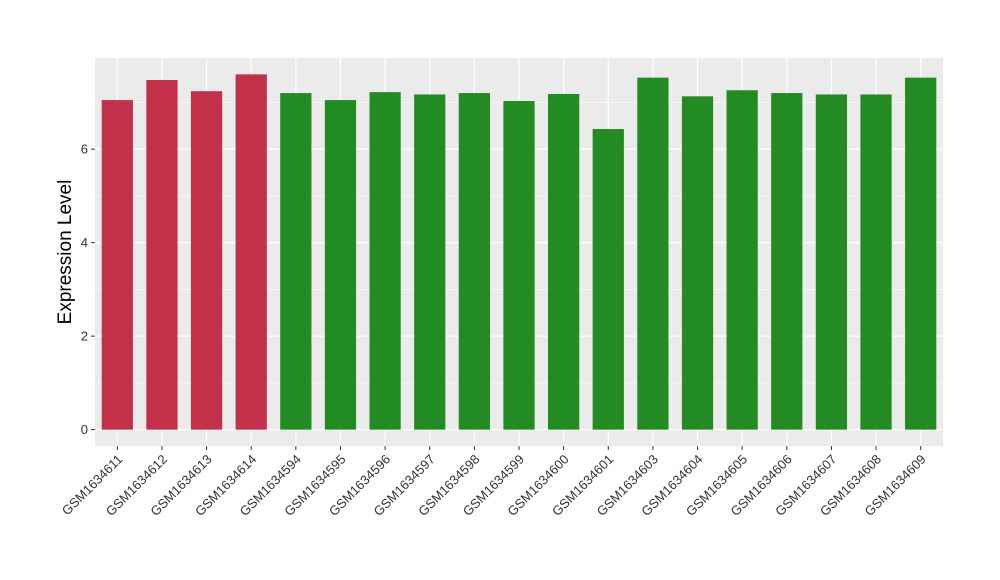 Image resolution: width=1000 pixels, height=580 pixels. What do you see at coordinates (385, 261) in the screenshot?
I see `bar-GSM1634596` at bounding box center [385, 261].